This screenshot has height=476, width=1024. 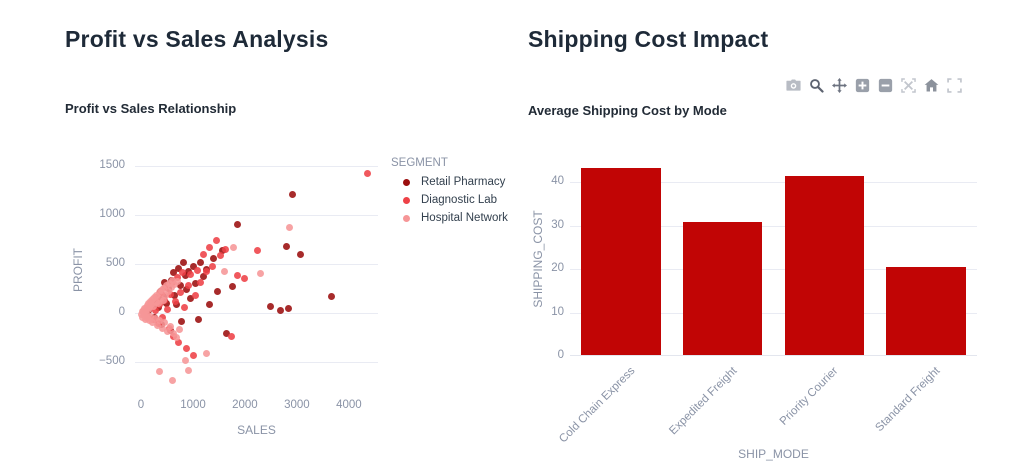 What do you see at coordinates (816, 85) in the screenshot?
I see `zoom-mode-button` at bounding box center [816, 85].